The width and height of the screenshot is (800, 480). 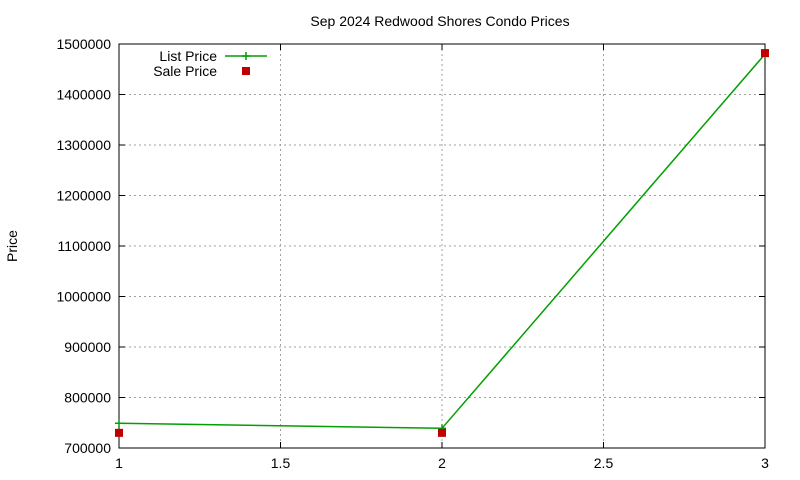 I want to click on y-tick-label: 1000000, so click(x=83, y=297).